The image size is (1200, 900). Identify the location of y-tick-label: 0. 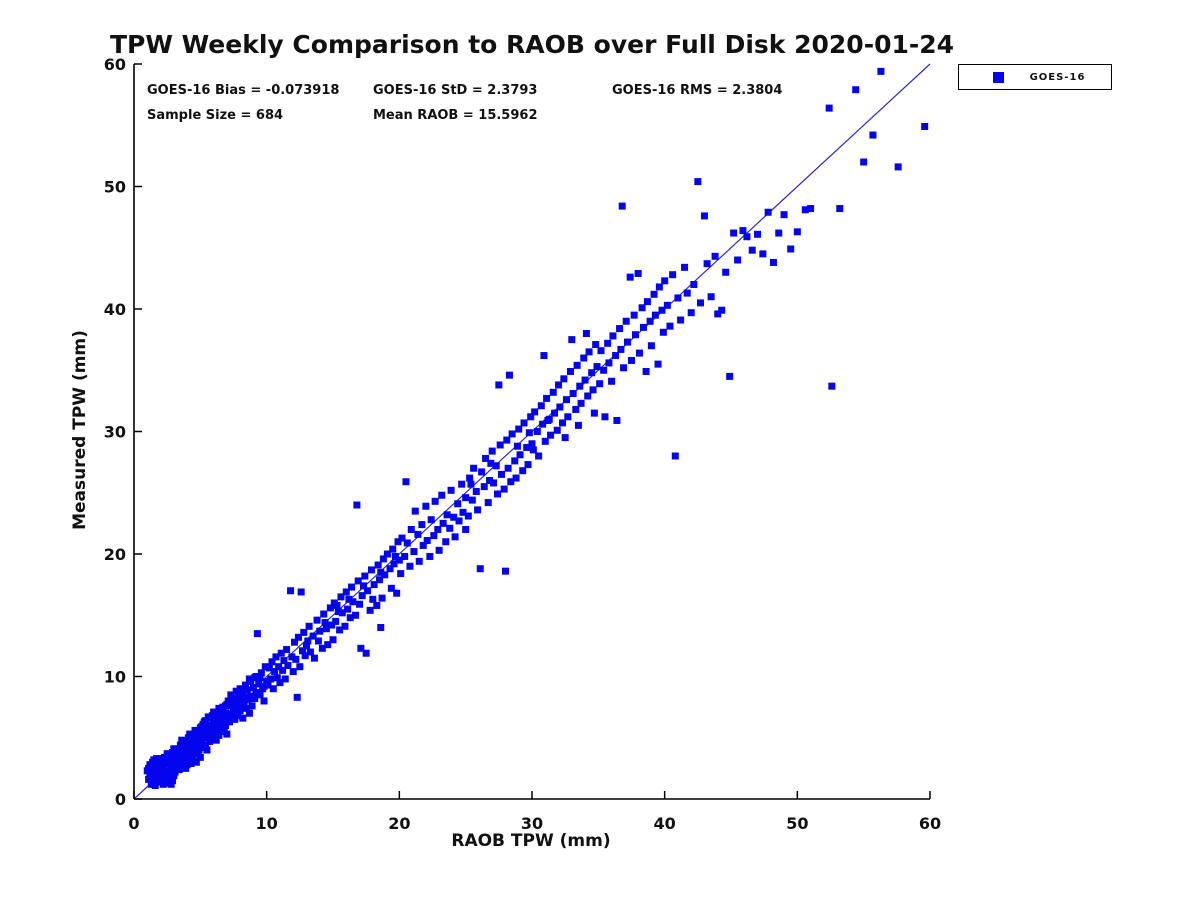
(120, 799).